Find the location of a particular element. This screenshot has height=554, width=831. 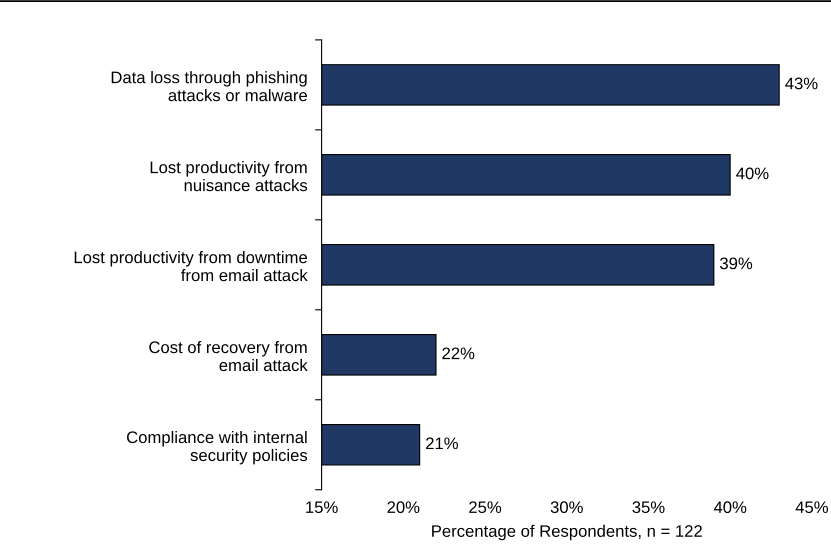

x-tick-label: 45% is located at coordinates (812, 507).